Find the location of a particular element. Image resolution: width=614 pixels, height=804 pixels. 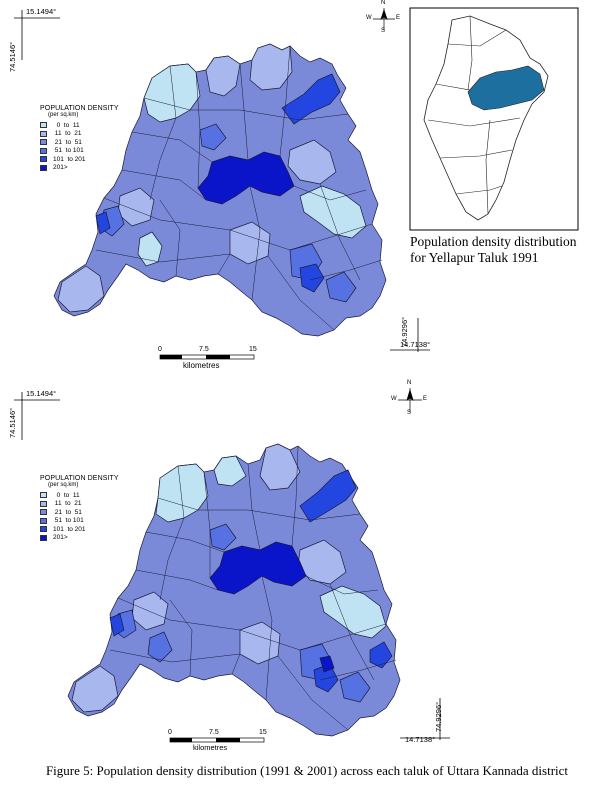

scale-bar-1991 is located at coordinates (207, 357).